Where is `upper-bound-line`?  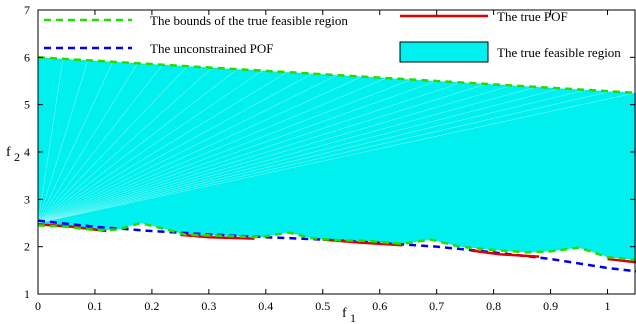
upper-bound-line is located at coordinates (336, 75).